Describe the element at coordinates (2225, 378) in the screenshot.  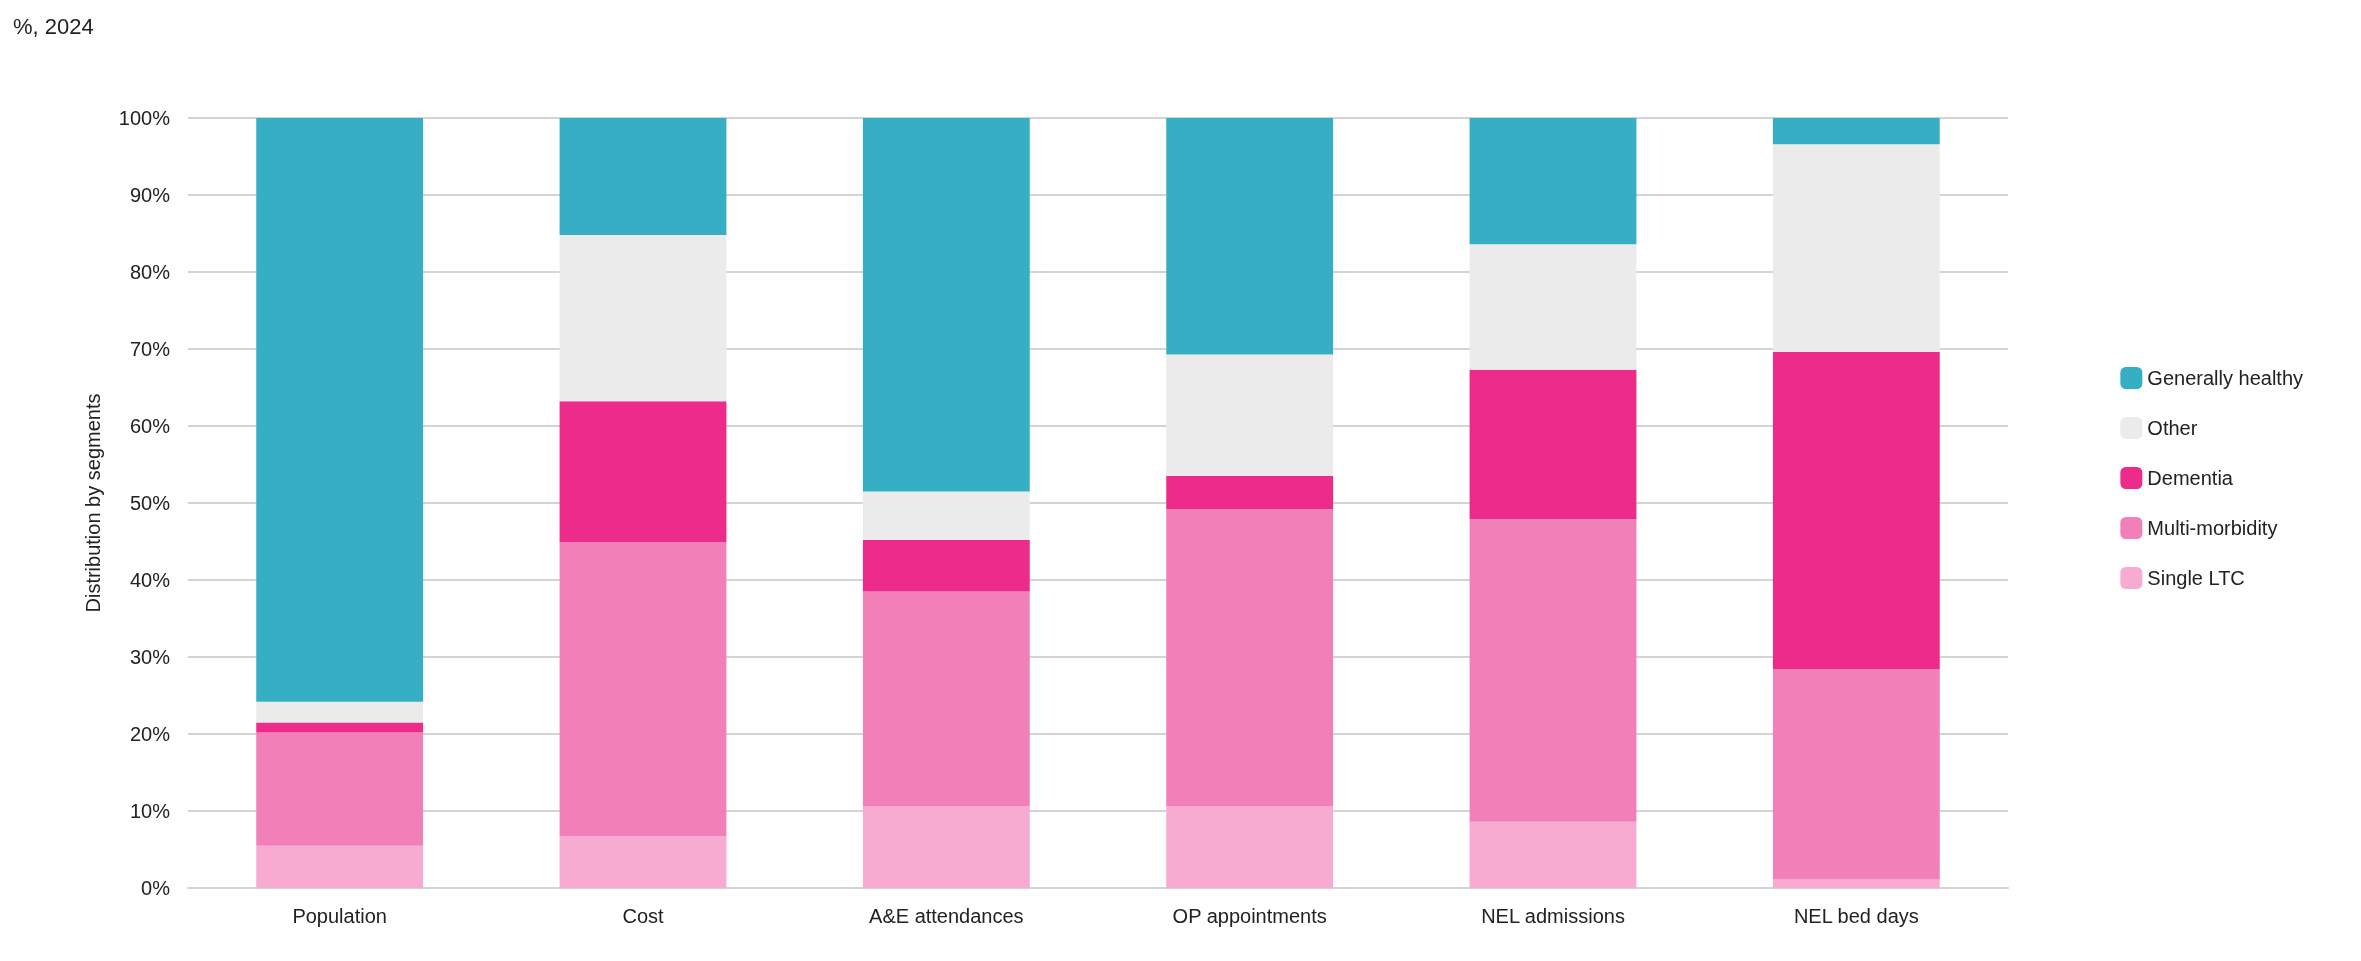
I see `legend-label: Generally healthy` at that location.